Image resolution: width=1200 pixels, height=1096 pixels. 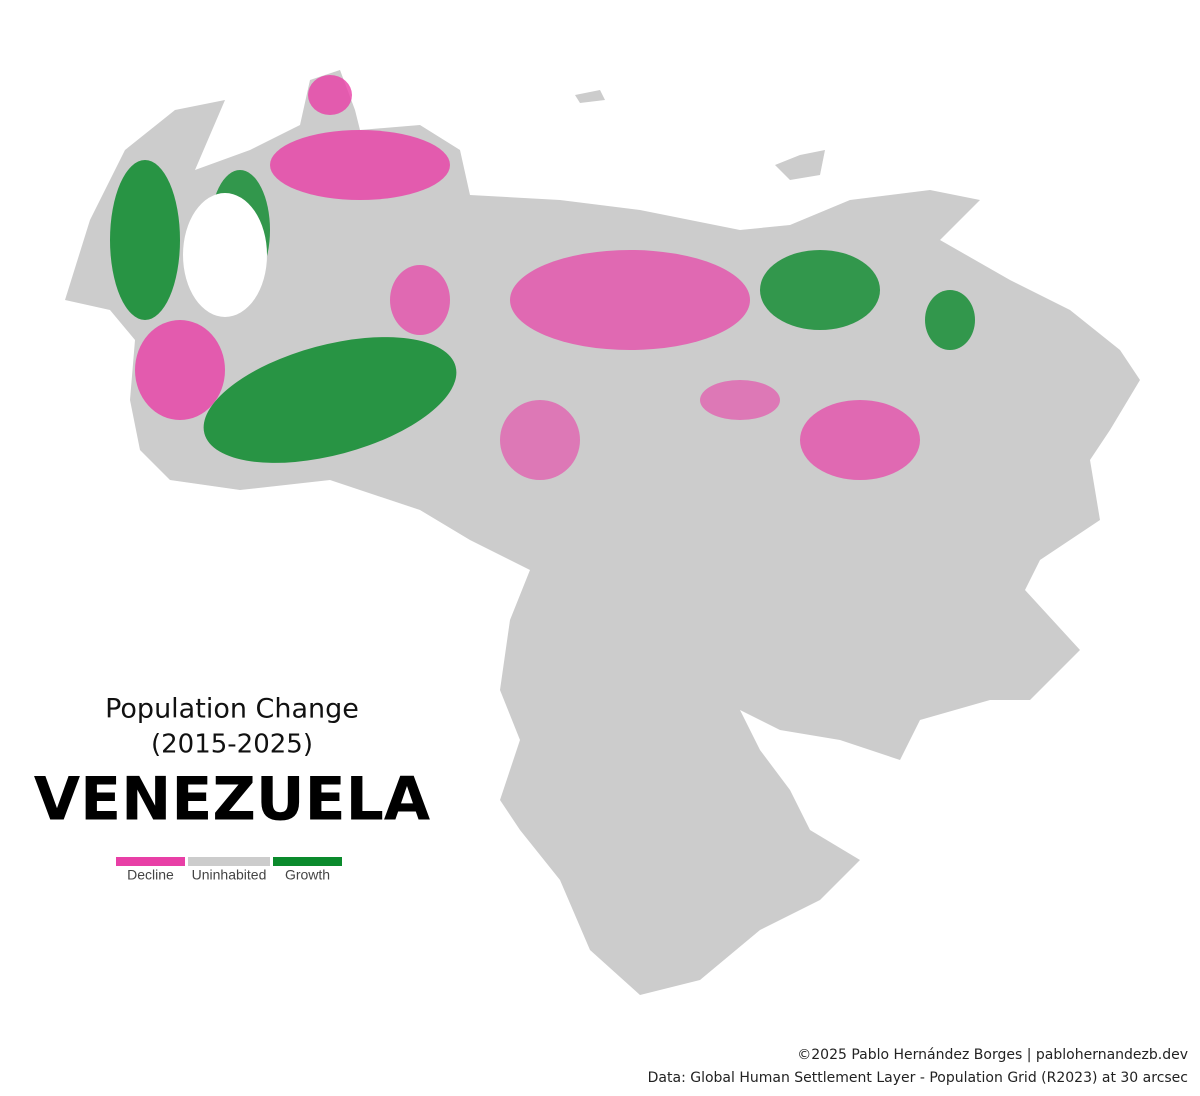 I want to click on legend: Decline Uninhabited Growth, so click(x=229, y=870).